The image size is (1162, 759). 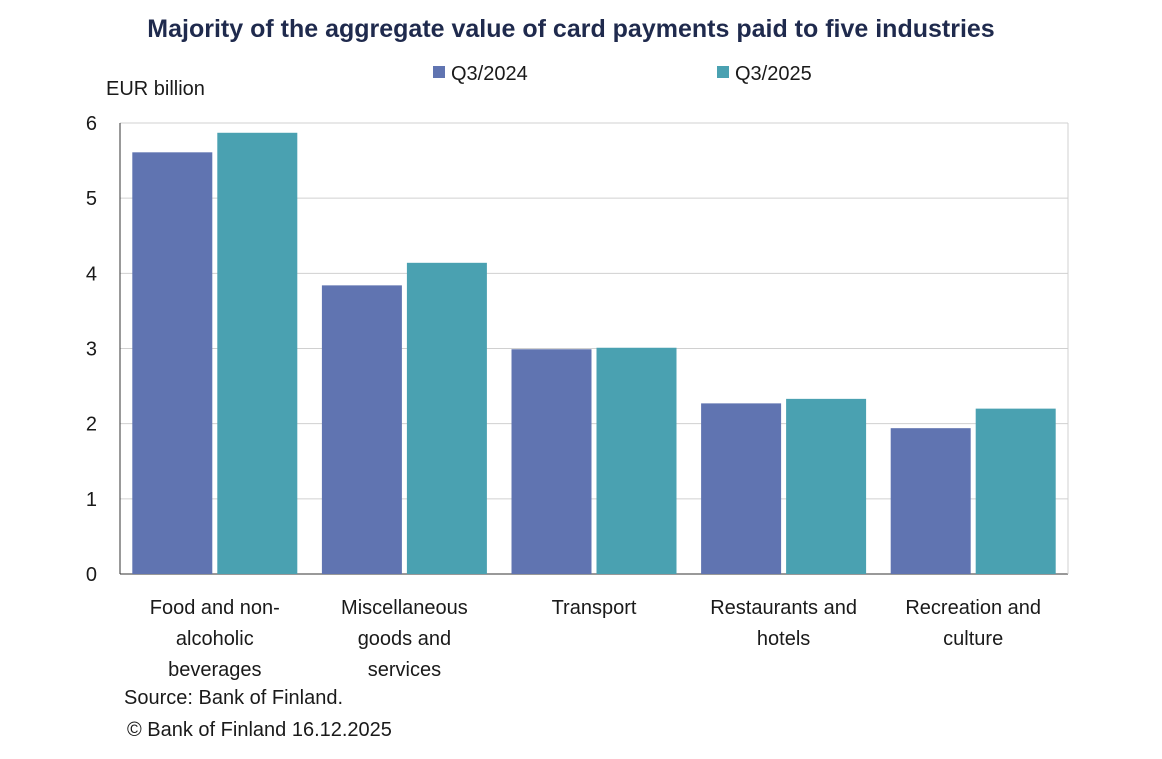 What do you see at coordinates (233, 698) in the screenshot?
I see `source-note: Source: Bank of Finland.` at bounding box center [233, 698].